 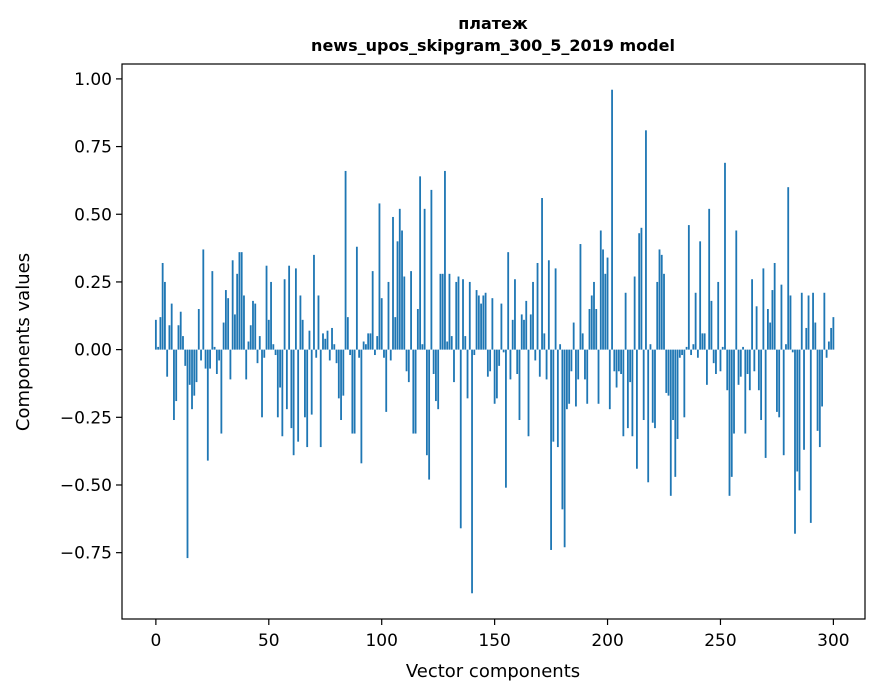 What do you see at coordinates (86, 486) in the screenshot?
I see `y-tick-label: −0.50` at bounding box center [86, 486].